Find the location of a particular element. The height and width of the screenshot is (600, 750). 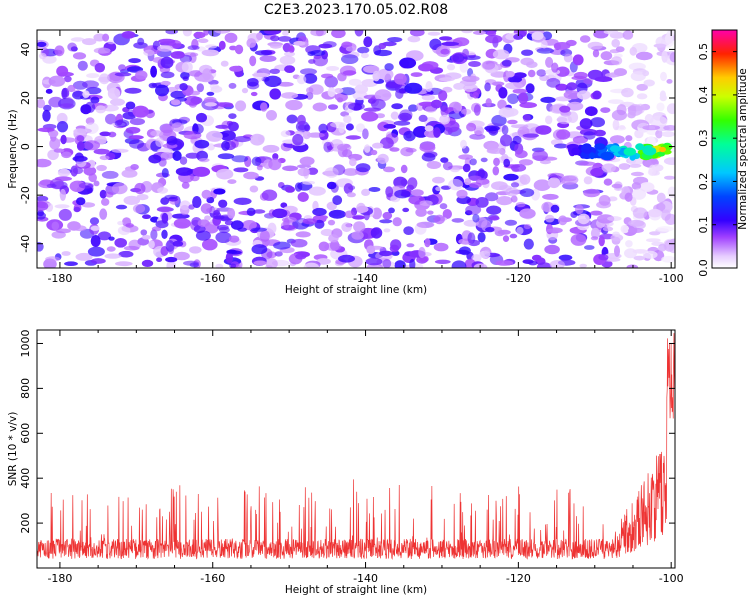

heatmap-signal-cell is located at coordinates (575, 151).